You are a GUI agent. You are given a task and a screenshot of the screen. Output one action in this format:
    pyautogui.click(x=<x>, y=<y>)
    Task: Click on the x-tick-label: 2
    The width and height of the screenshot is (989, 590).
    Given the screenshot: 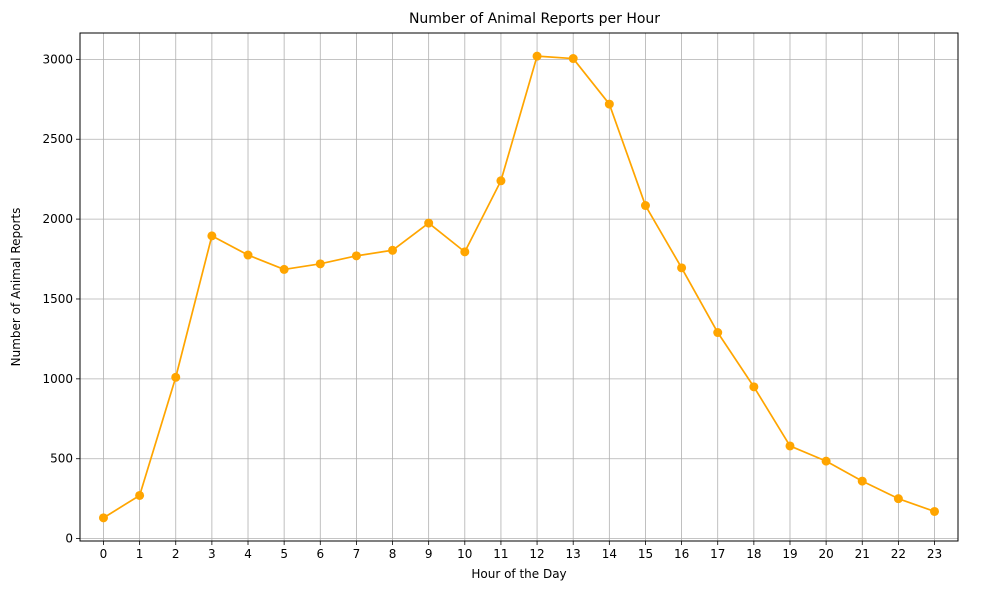 What is the action you would take?
    pyautogui.click(x=176, y=554)
    